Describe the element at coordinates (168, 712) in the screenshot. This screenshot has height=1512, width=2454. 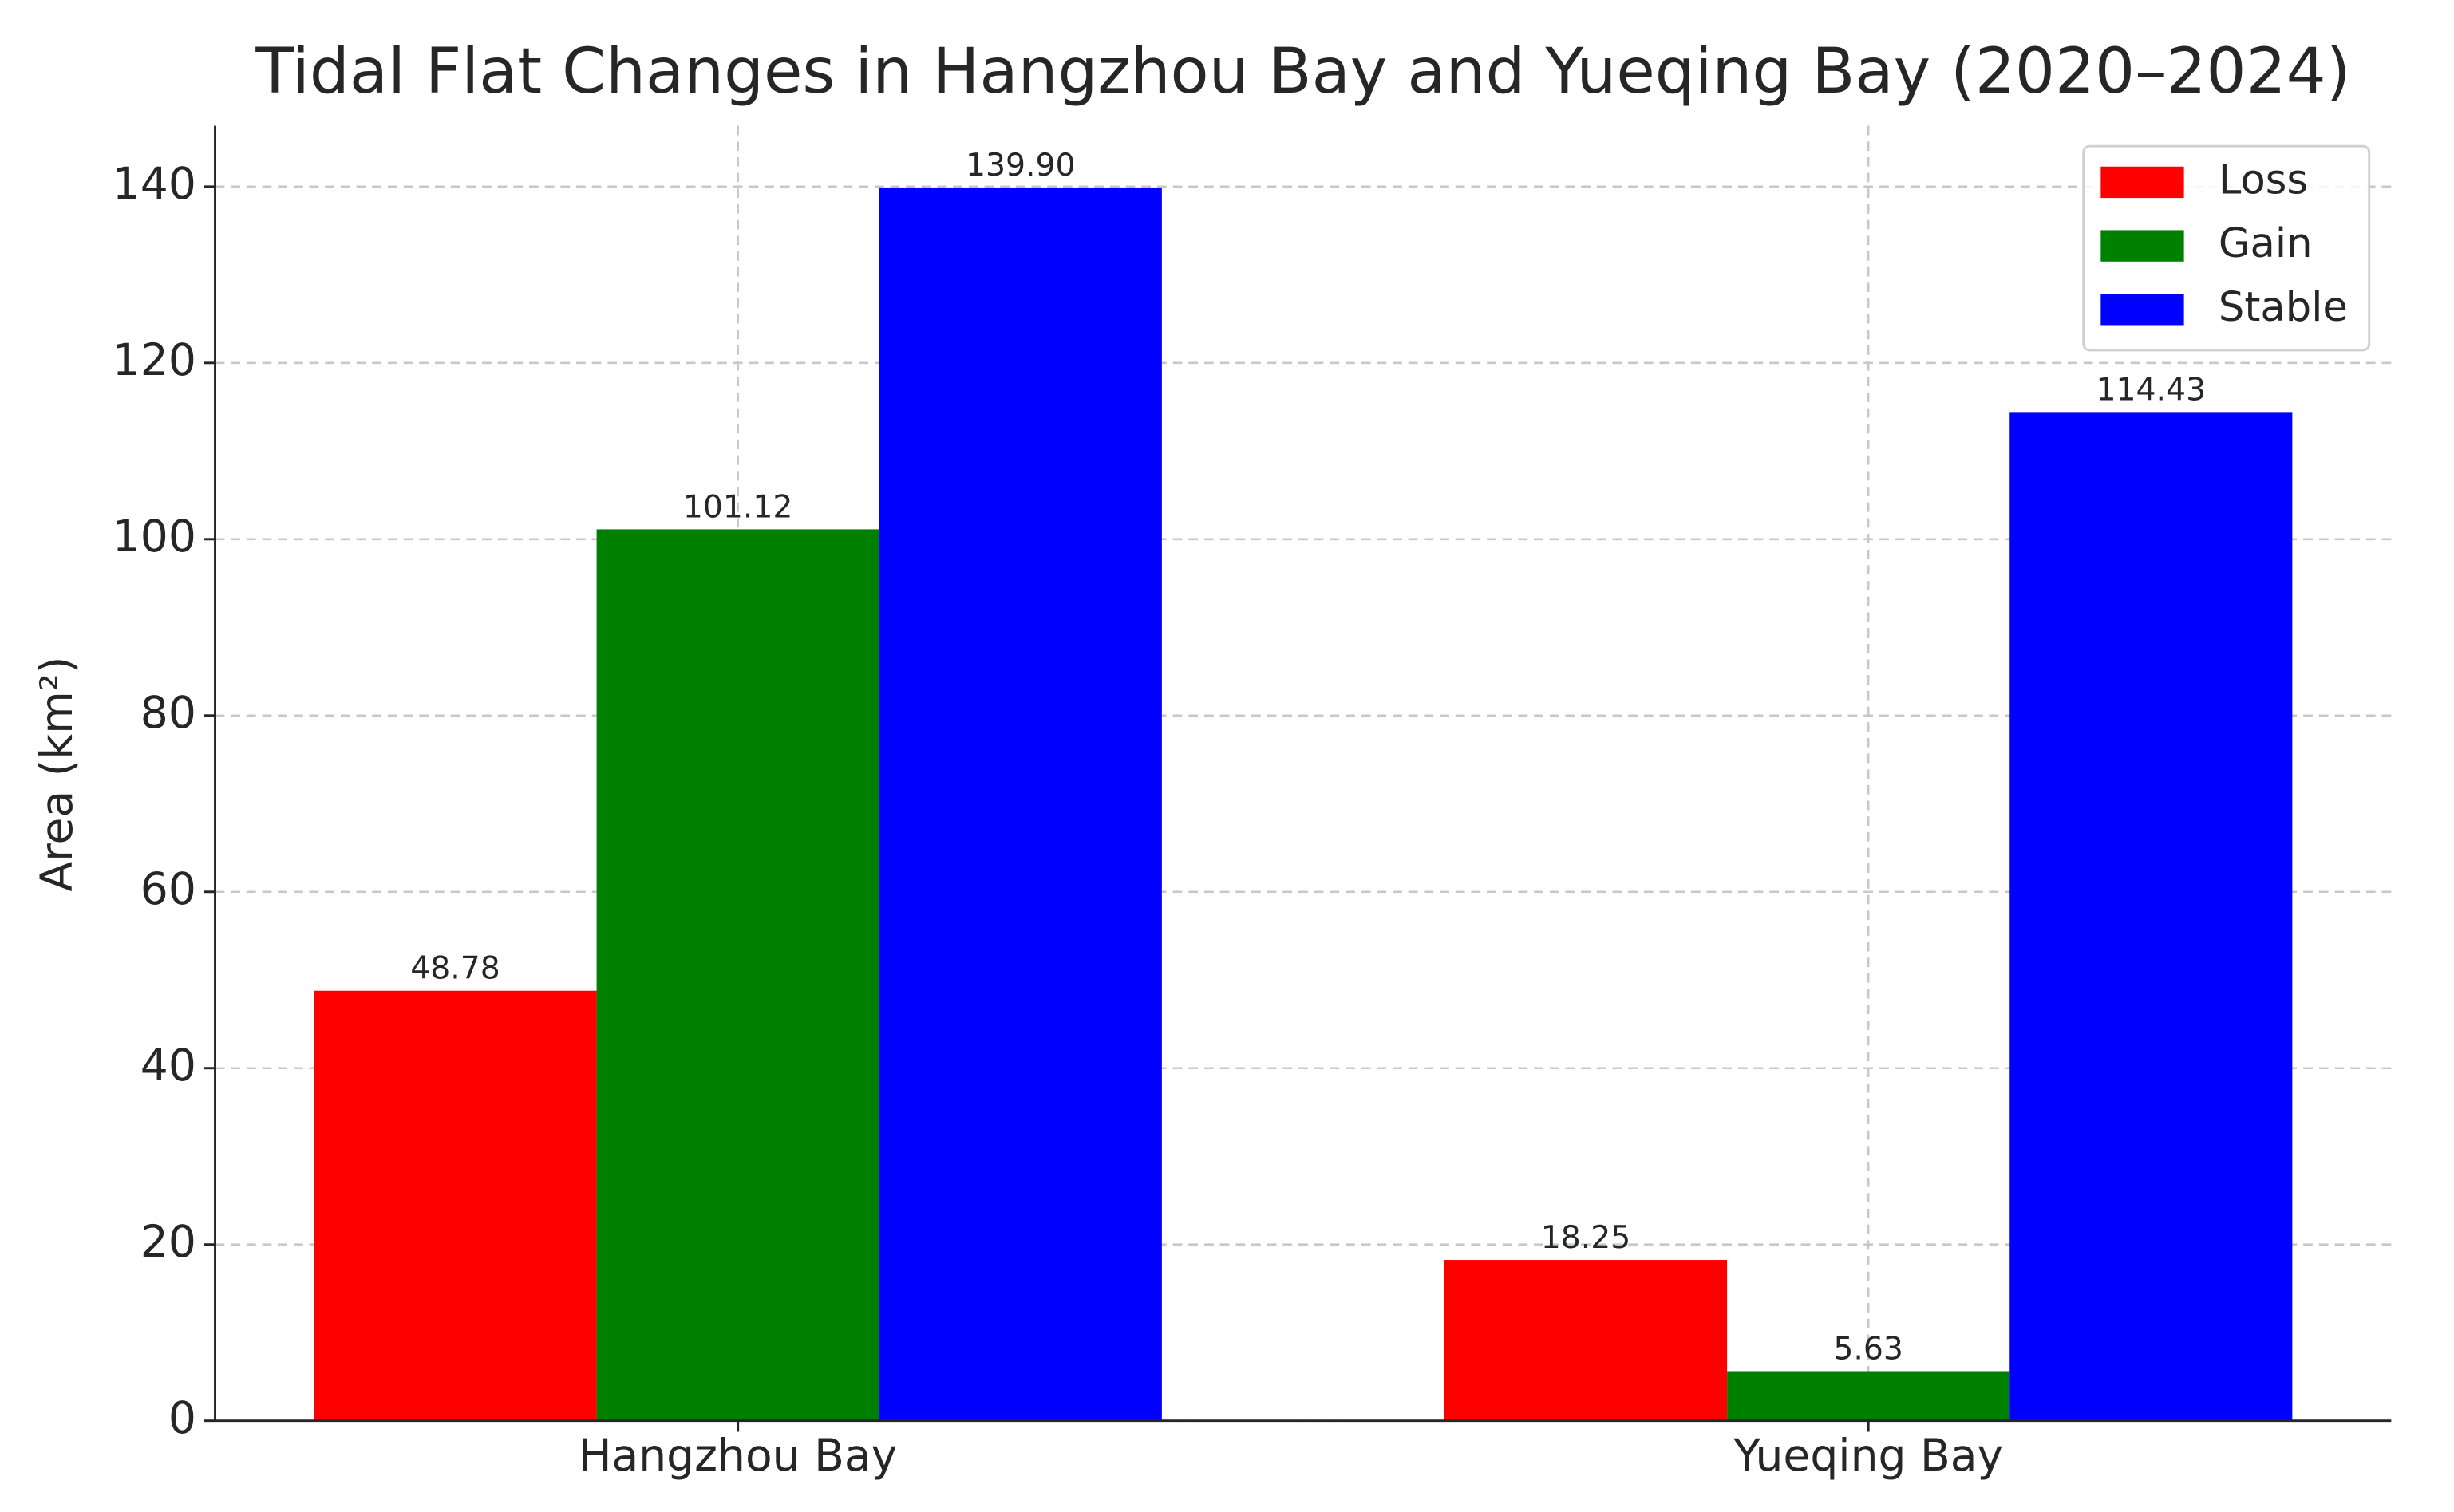
I see `y-tick-label: 80` at that location.